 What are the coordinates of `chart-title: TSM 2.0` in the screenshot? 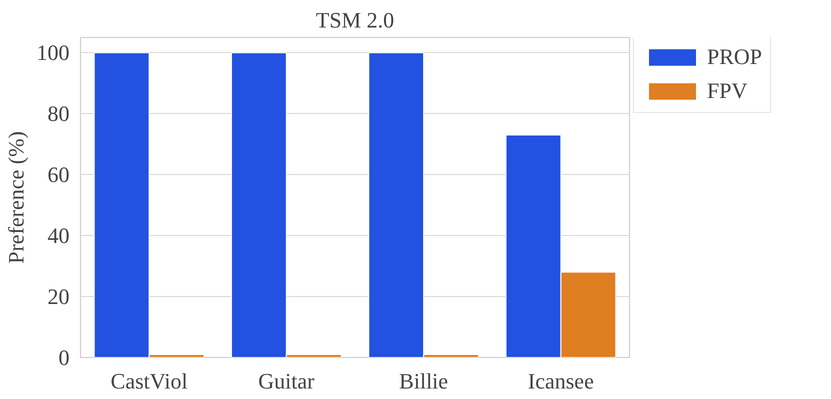 It's located at (355, 20).